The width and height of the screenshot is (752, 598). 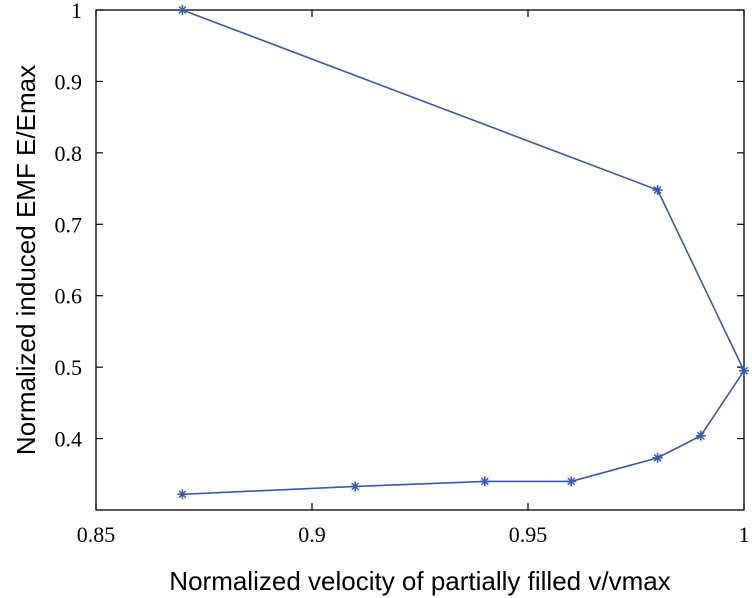 What do you see at coordinates (69, 224) in the screenshot?
I see `y-tick-label: 0.7` at bounding box center [69, 224].